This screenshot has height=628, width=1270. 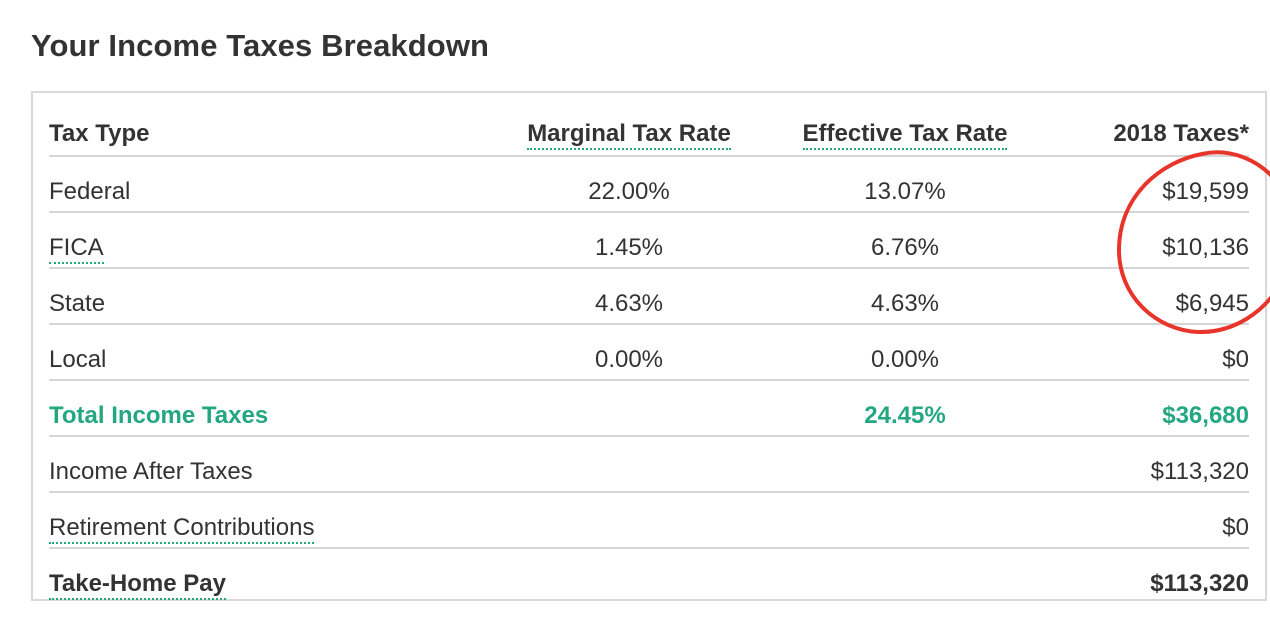 What do you see at coordinates (260, 45) in the screenshot?
I see `page-title: Your Income Taxes Breakdown` at bounding box center [260, 45].